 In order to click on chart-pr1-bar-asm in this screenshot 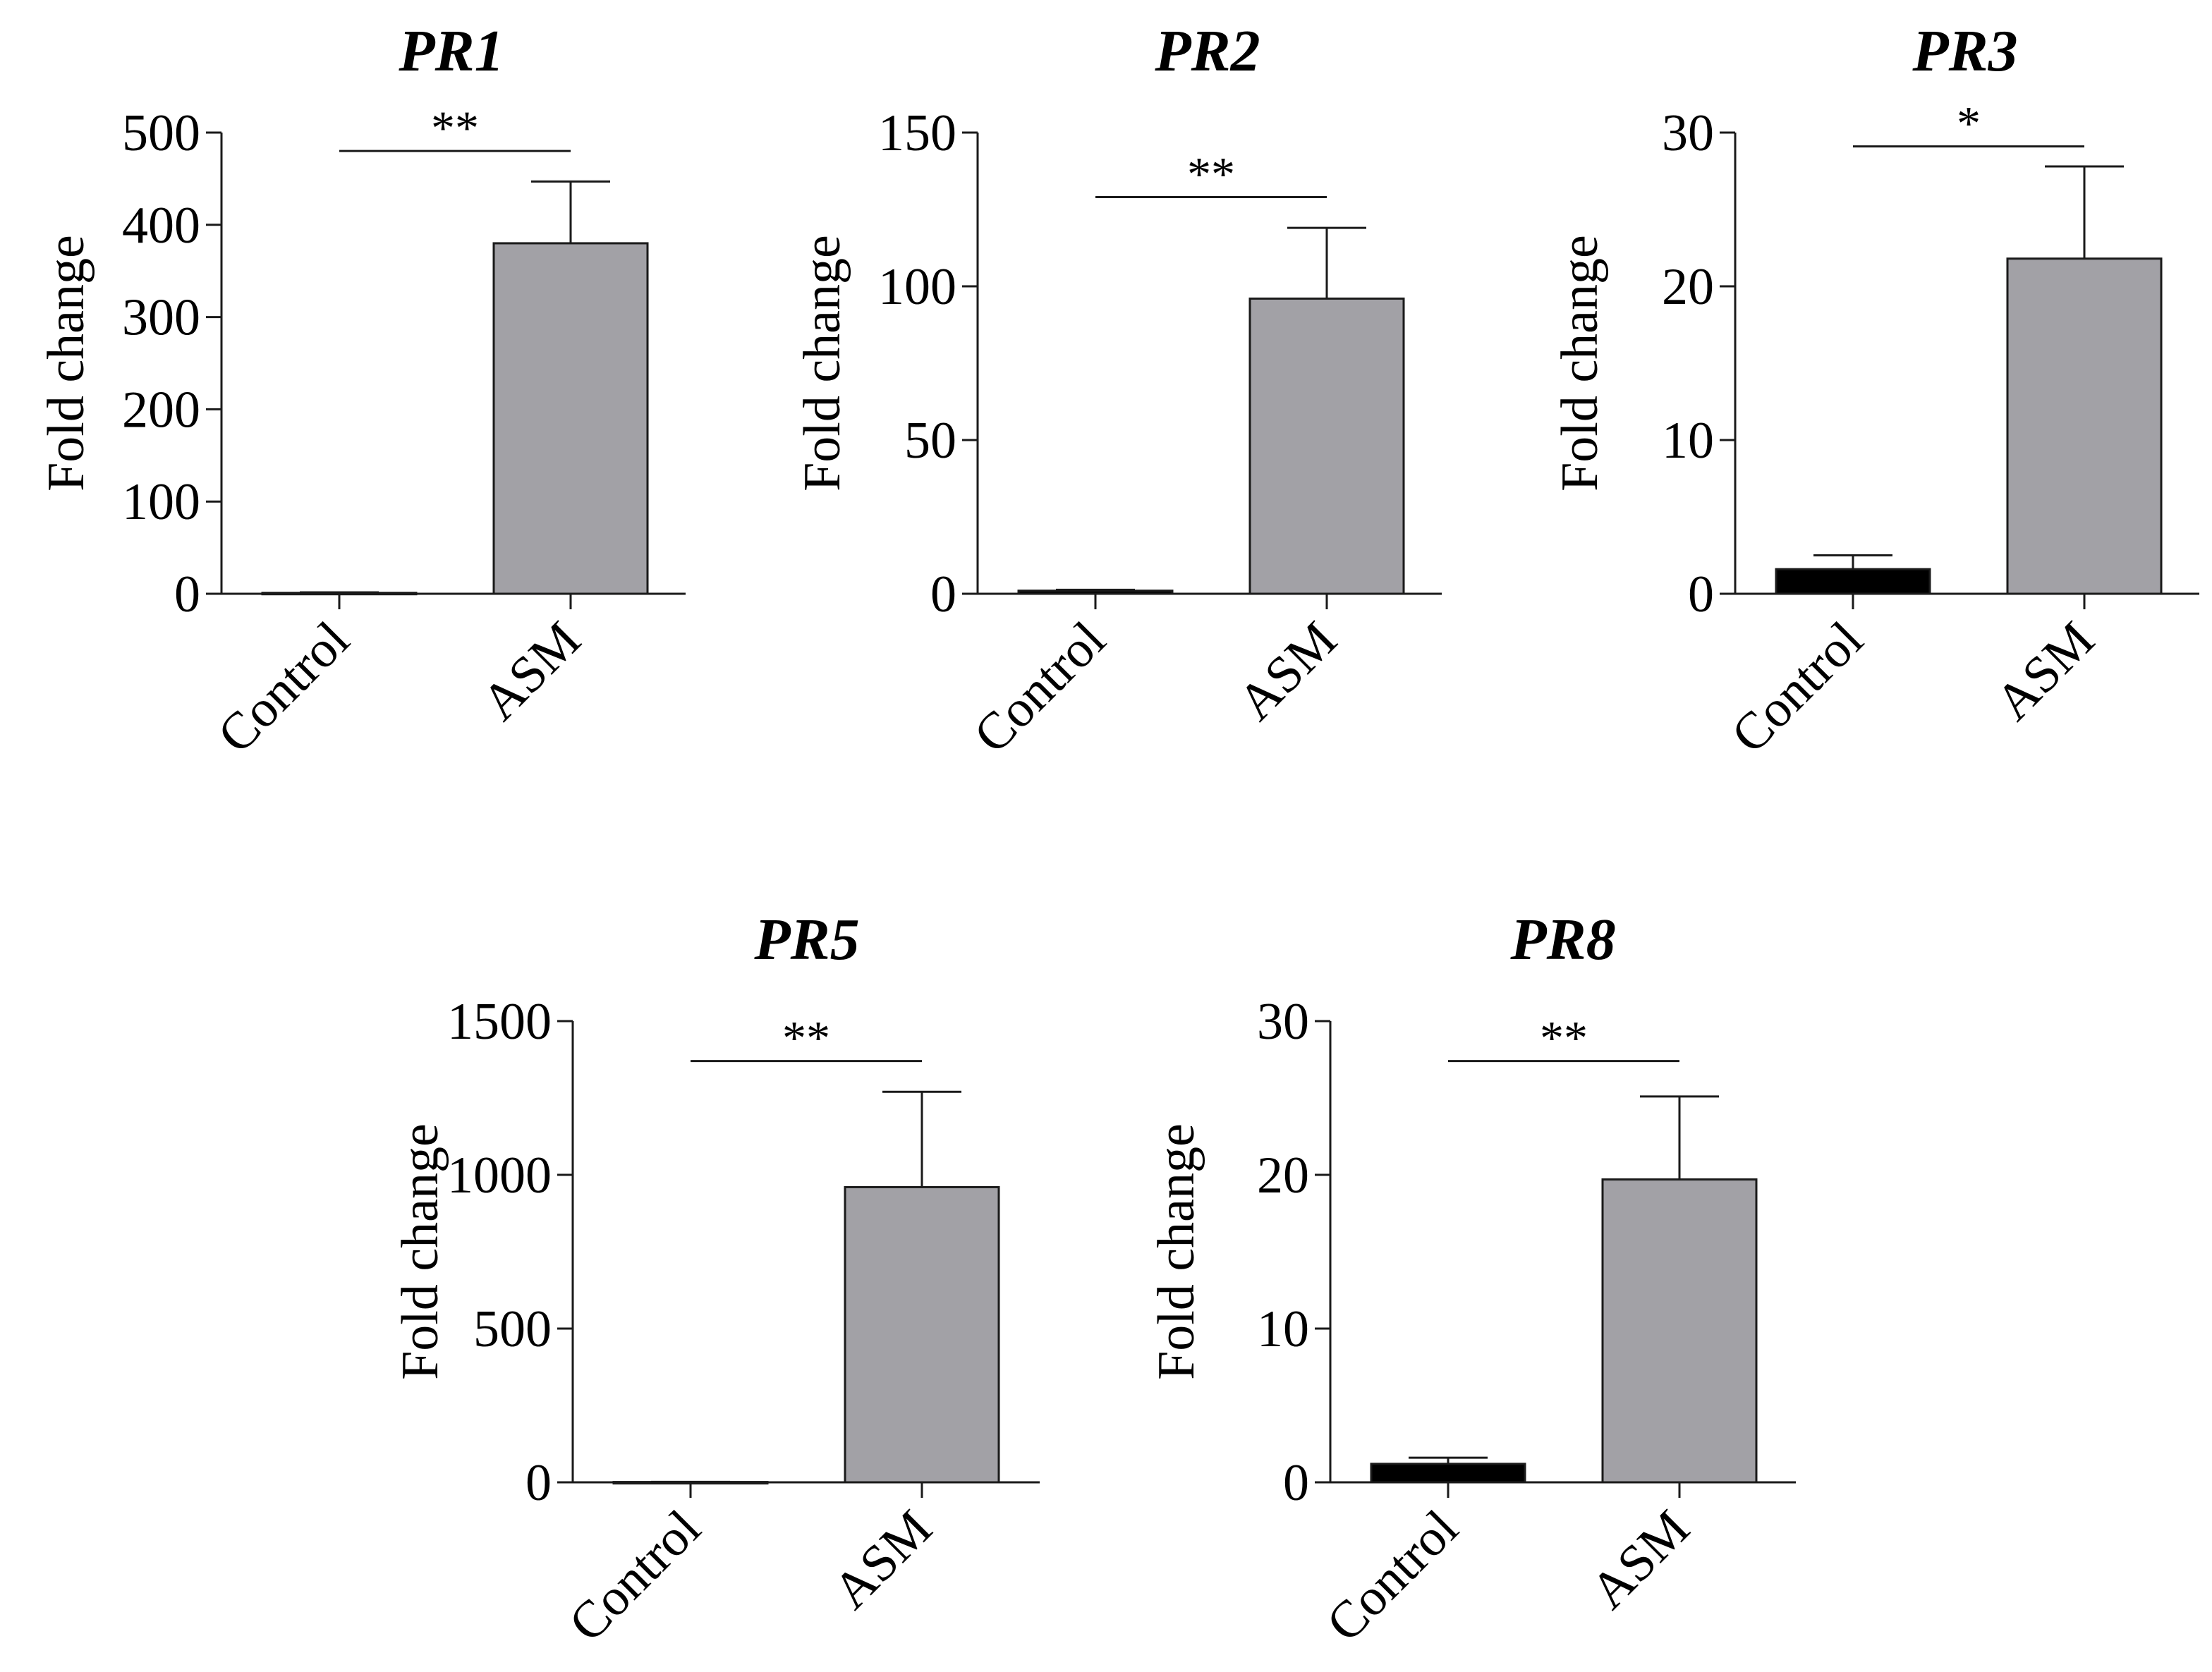, I will do `click(570, 418)`.